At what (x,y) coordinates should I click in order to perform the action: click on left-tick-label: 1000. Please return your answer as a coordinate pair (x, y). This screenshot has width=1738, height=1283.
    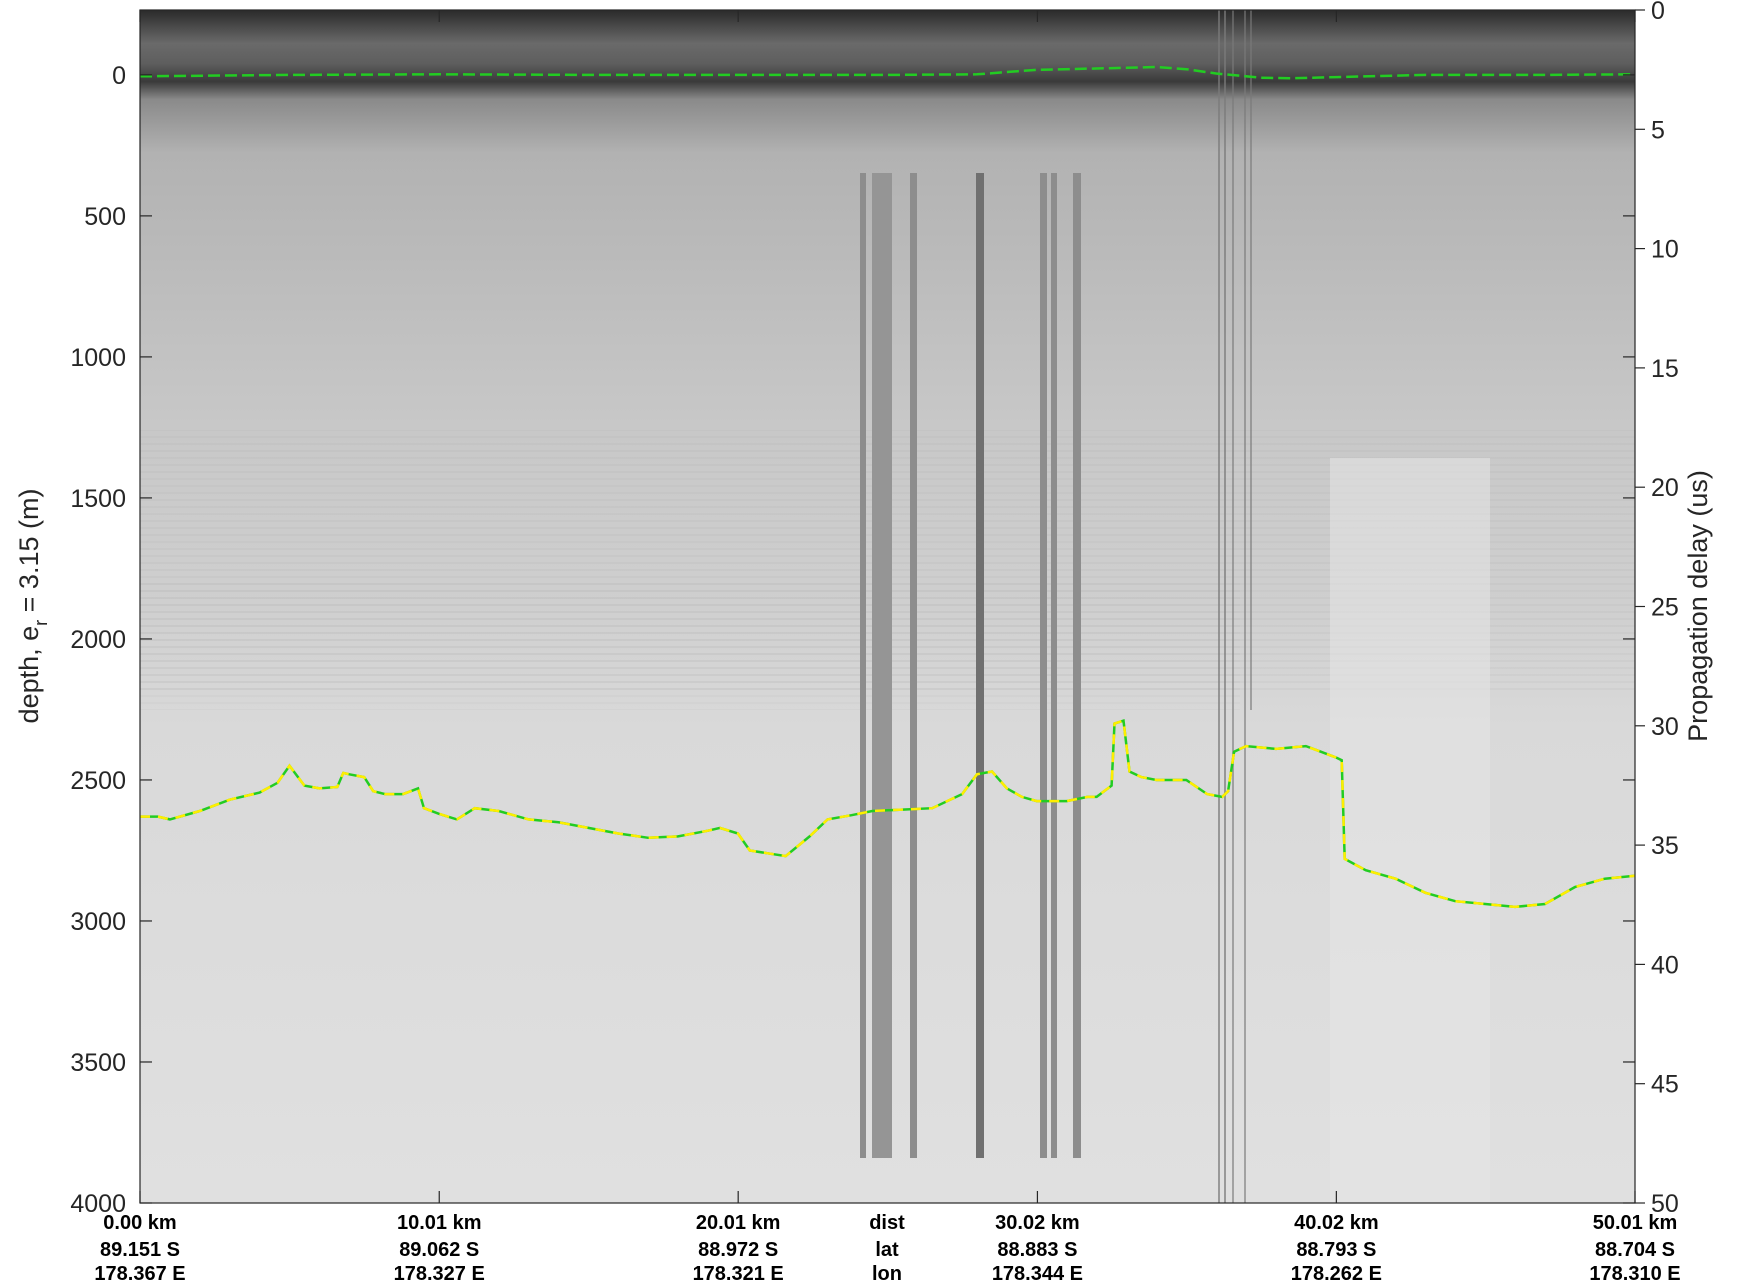
    Looking at the image, I should click on (98, 358).